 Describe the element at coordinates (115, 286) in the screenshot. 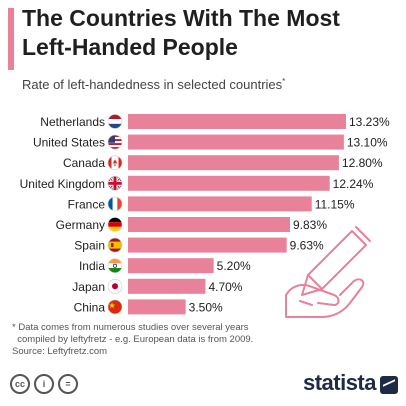

I see `japan-flag-icon` at that location.